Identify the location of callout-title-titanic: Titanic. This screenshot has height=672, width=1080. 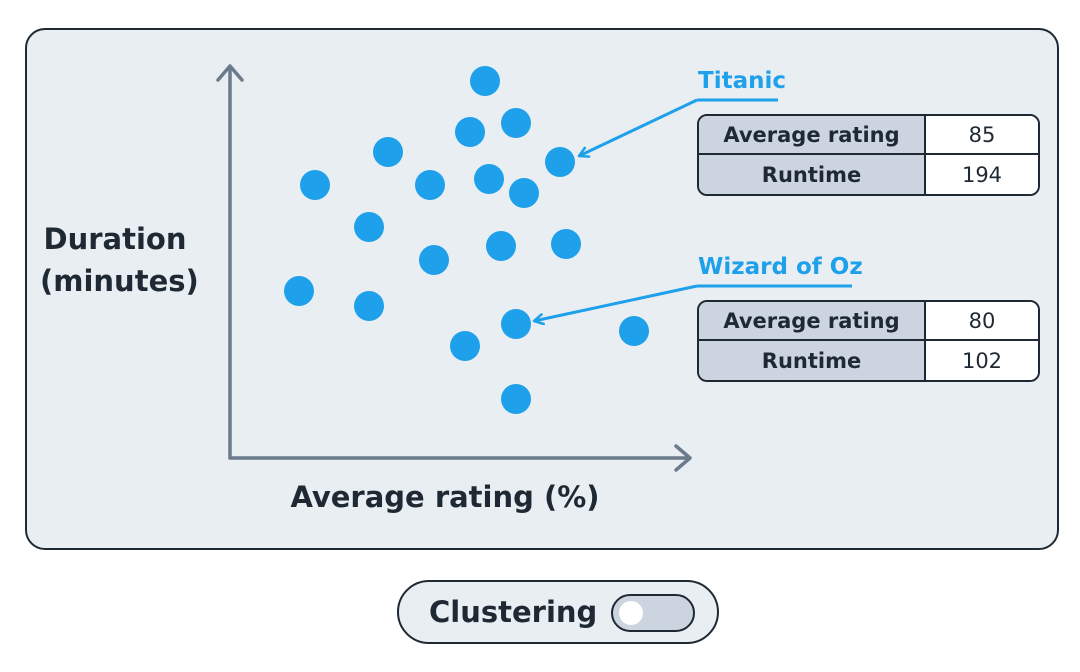
(742, 81).